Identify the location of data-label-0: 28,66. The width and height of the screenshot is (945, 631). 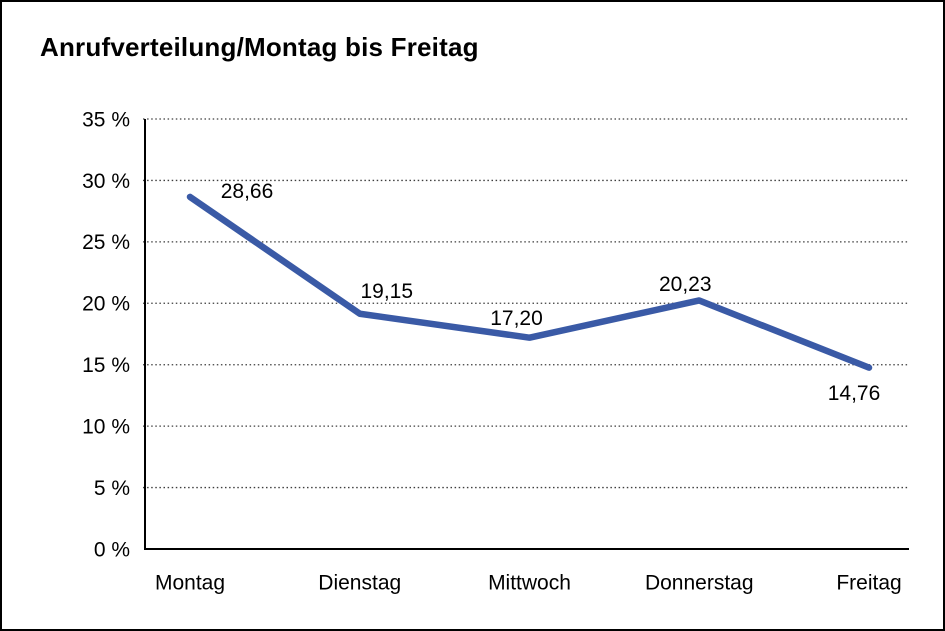
(247, 191).